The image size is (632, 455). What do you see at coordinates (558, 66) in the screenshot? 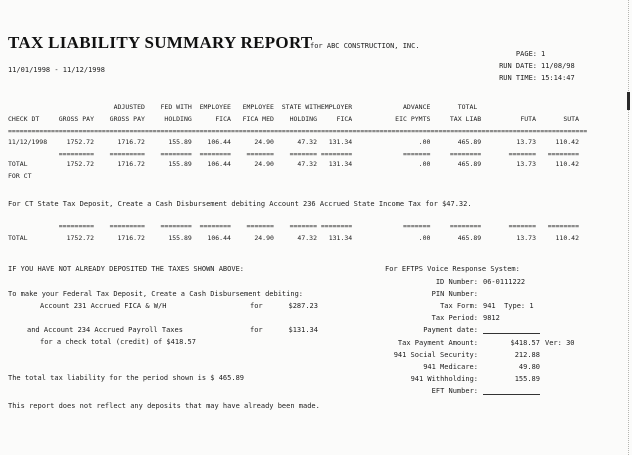
I see `run-meta-value: 11/08/98` at bounding box center [558, 66].